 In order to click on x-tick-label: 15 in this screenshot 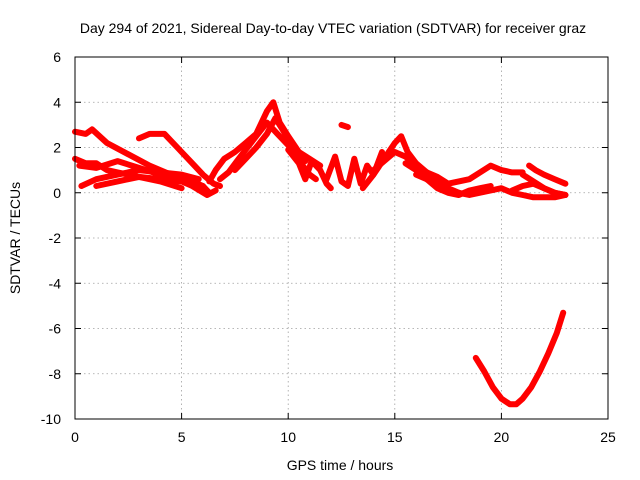, I will do `click(395, 437)`.